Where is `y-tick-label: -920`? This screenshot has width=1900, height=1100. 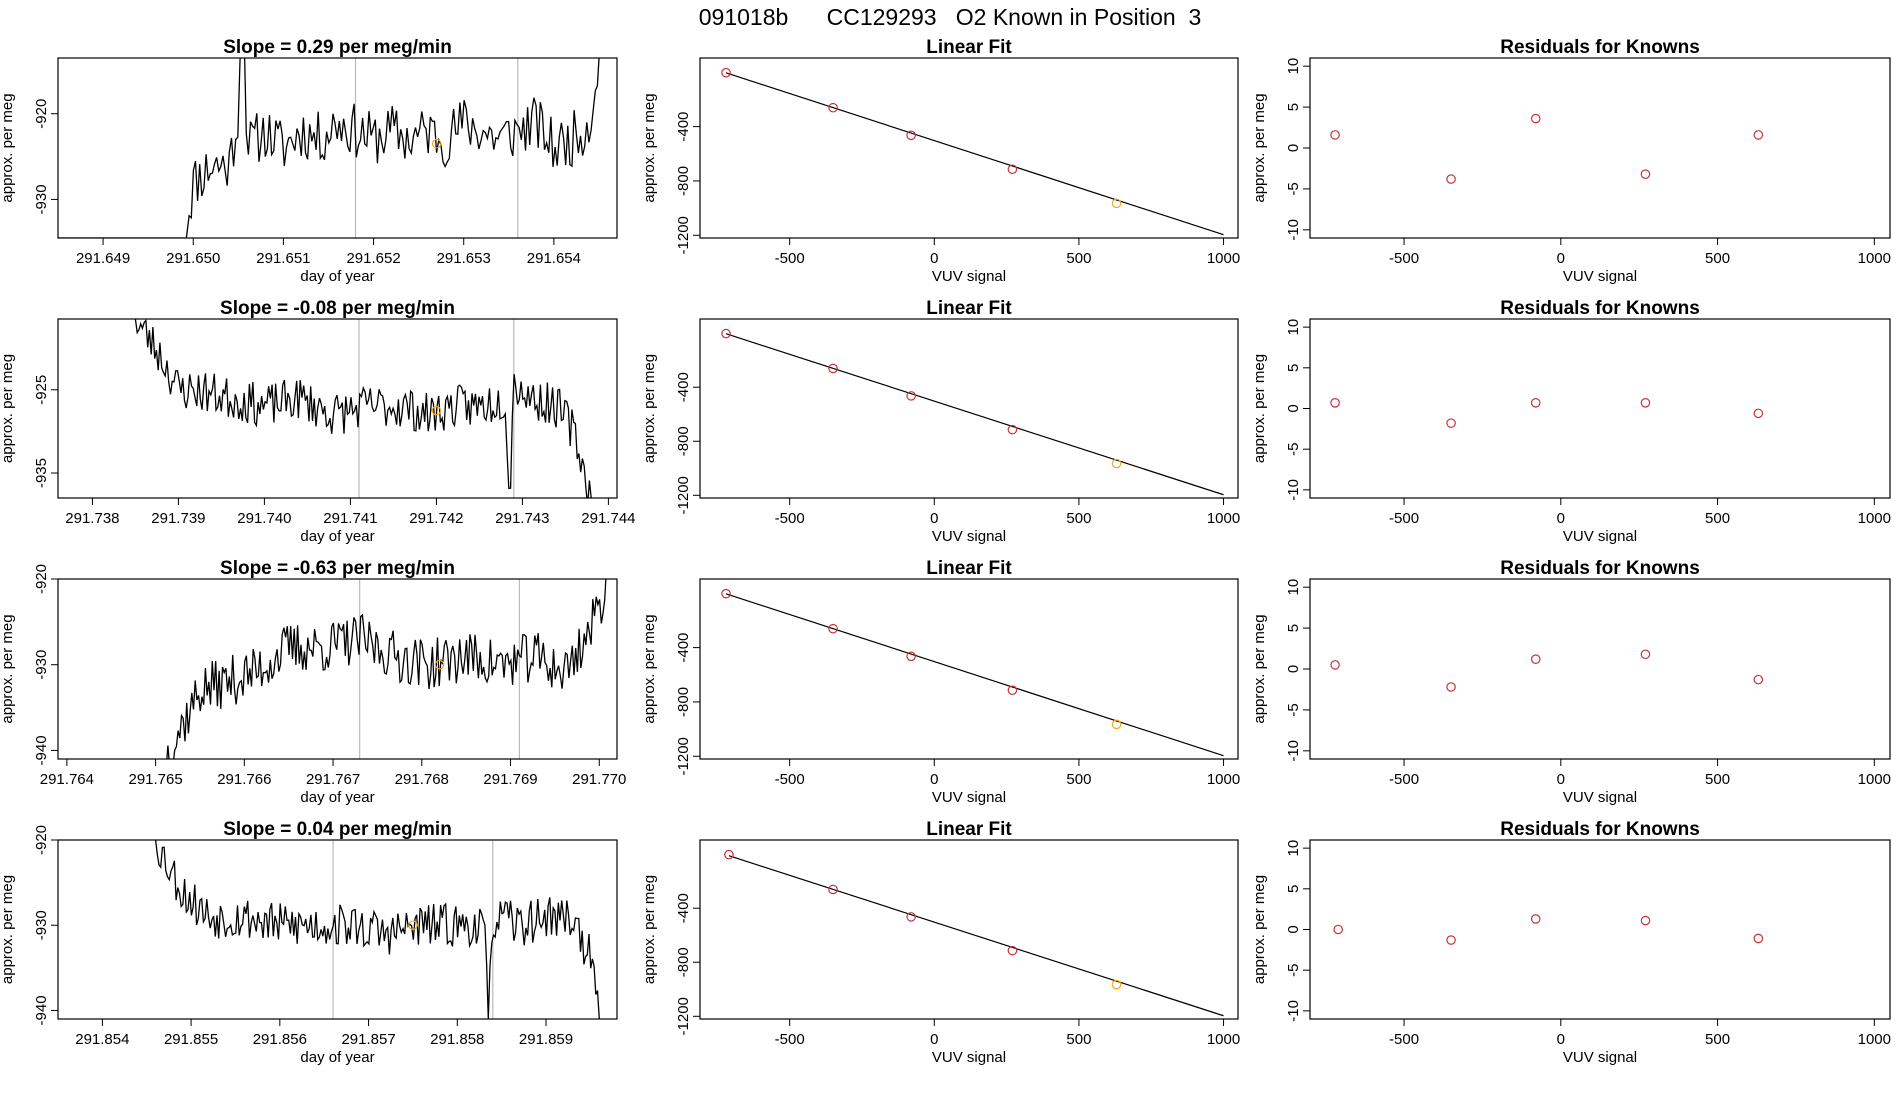 y-tick-label: -920 is located at coordinates (41, 579).